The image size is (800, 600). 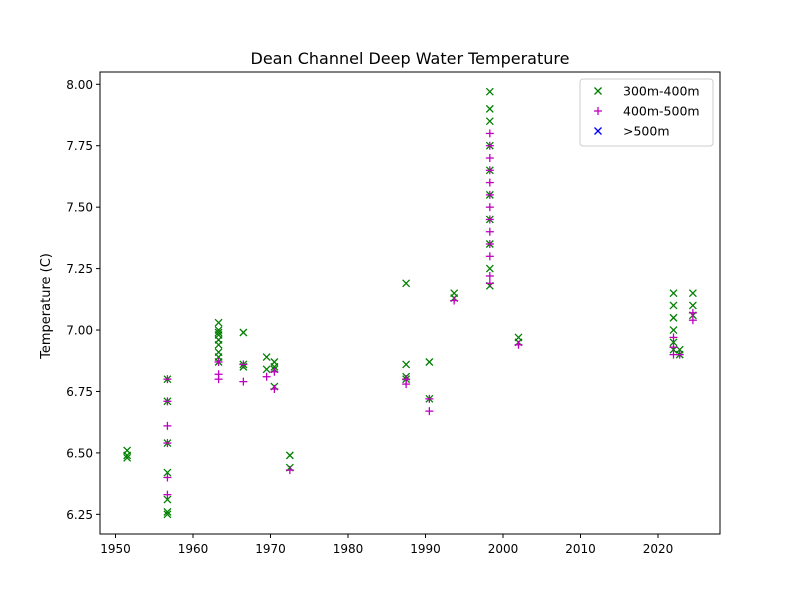 What do you see at coordinates (79, 392) in the screenshot?
I see `y-tick-label: 6.75` at bounding box center [79, 392].